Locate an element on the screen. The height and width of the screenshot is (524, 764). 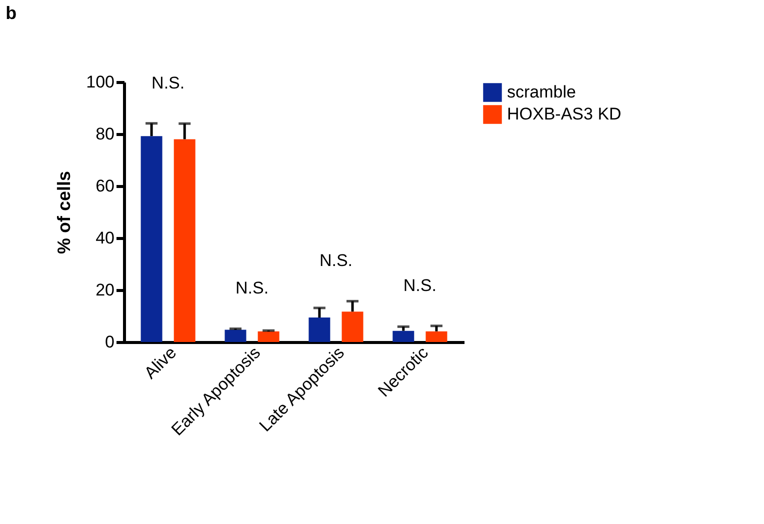
y-tick-label: 0 is located at coordinates (109, 342).